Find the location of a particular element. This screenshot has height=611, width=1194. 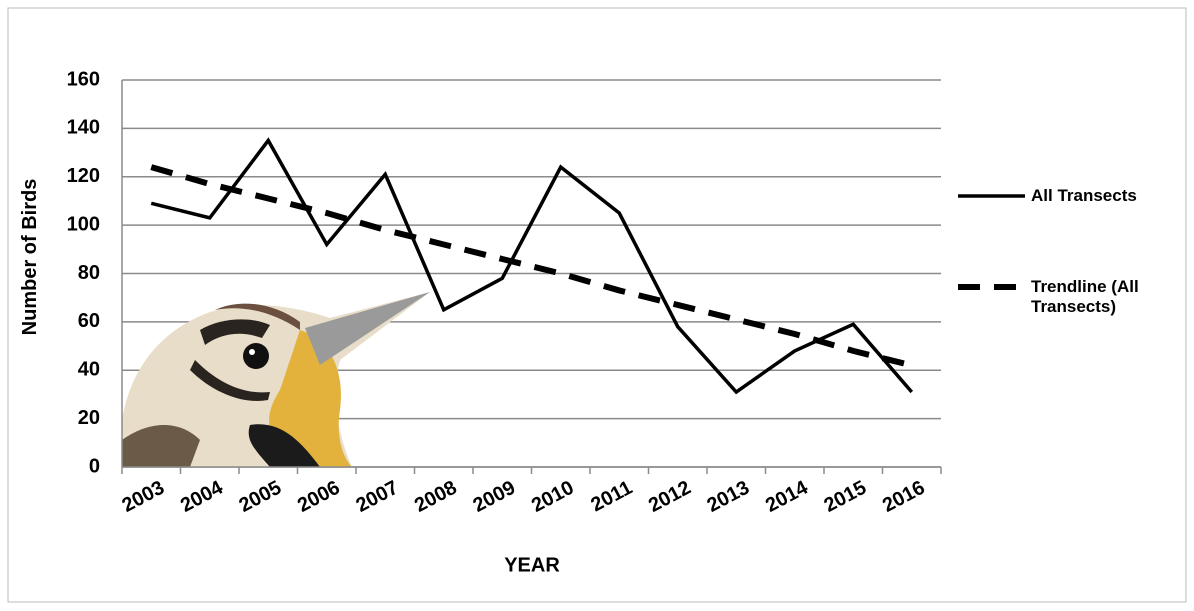

y-tick-label: 20 is located at coordinates (89, 418).